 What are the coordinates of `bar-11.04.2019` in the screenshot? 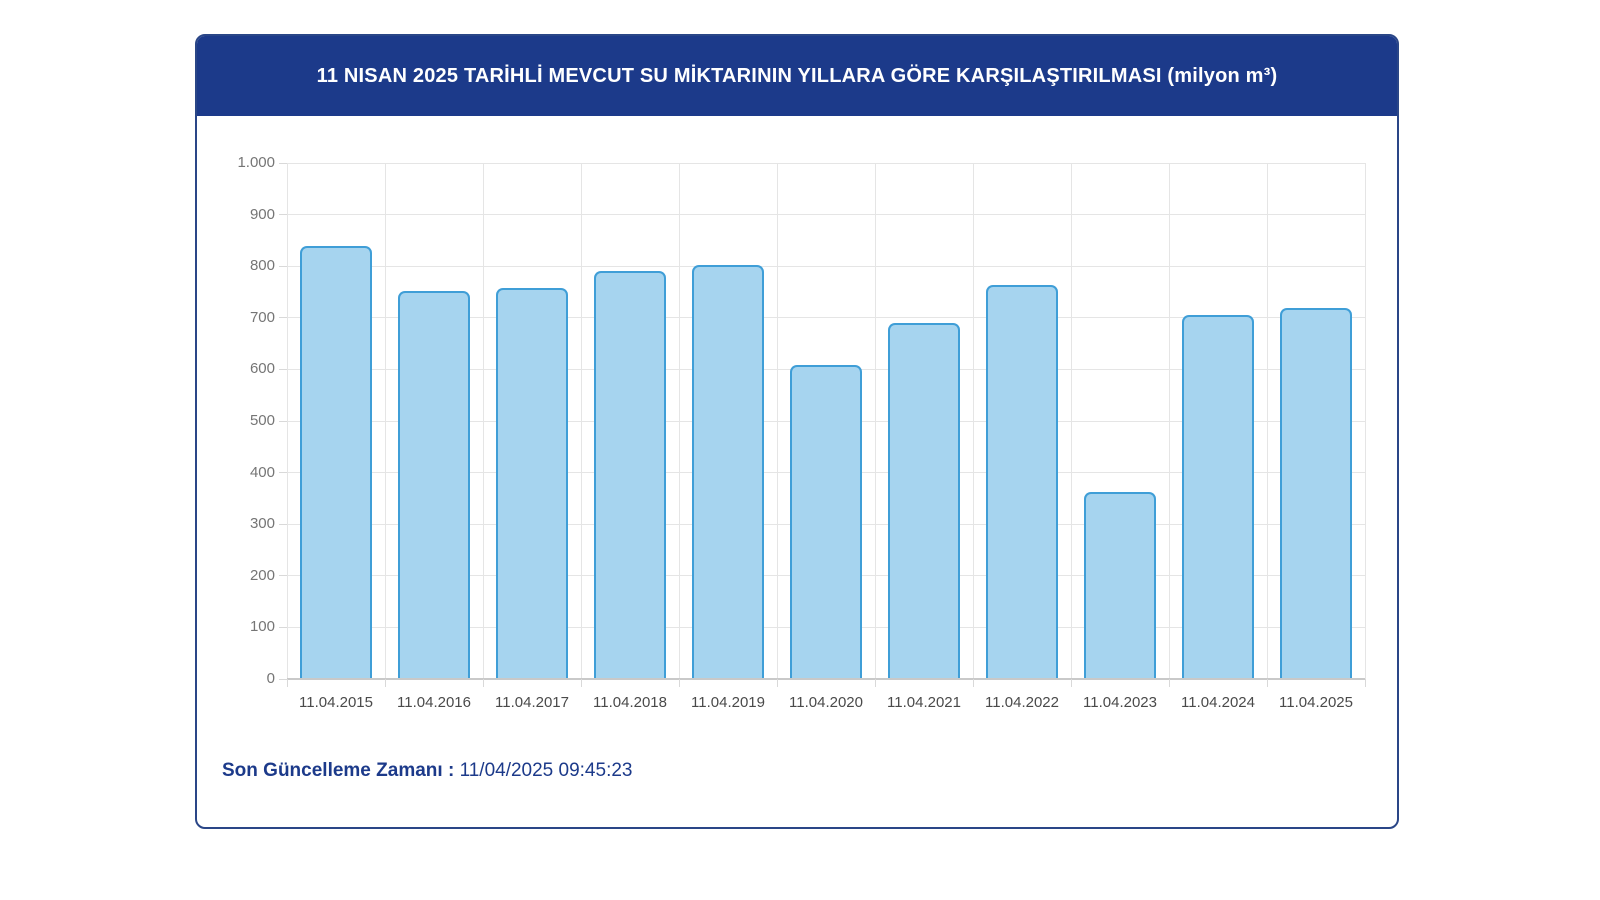 It's located at (728, 472).